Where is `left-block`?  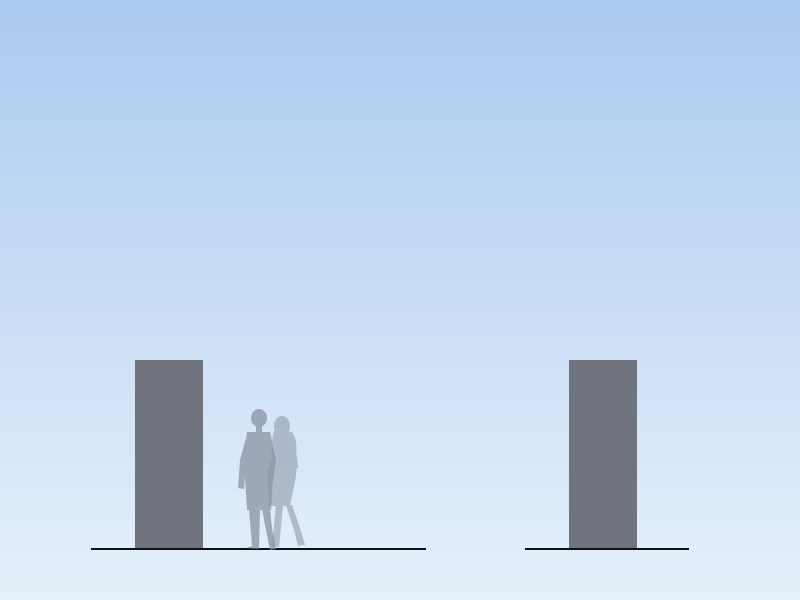
left-block is located at coordinates (169, 454).